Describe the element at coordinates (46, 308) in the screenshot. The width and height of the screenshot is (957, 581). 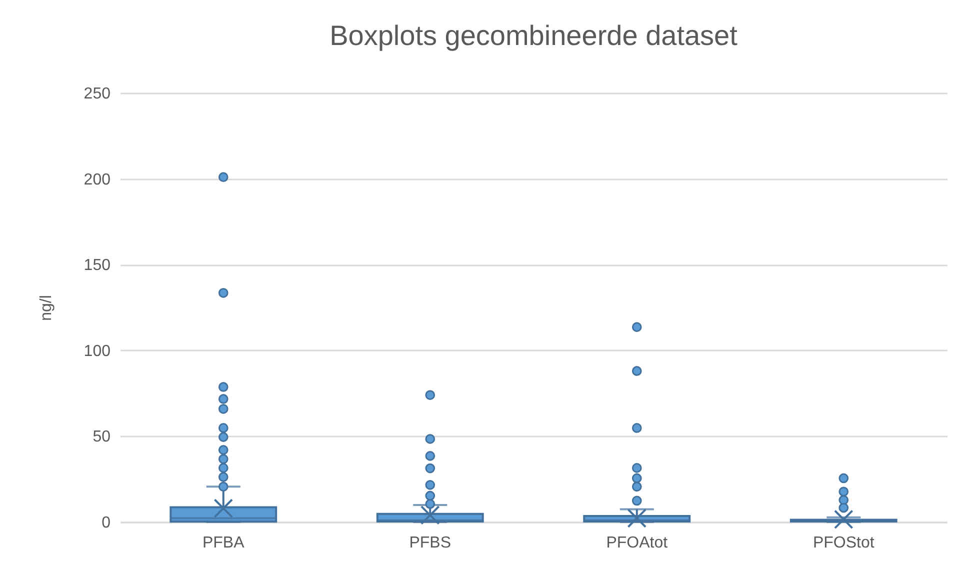
I see `y-axis-title: ng/l` at that location.